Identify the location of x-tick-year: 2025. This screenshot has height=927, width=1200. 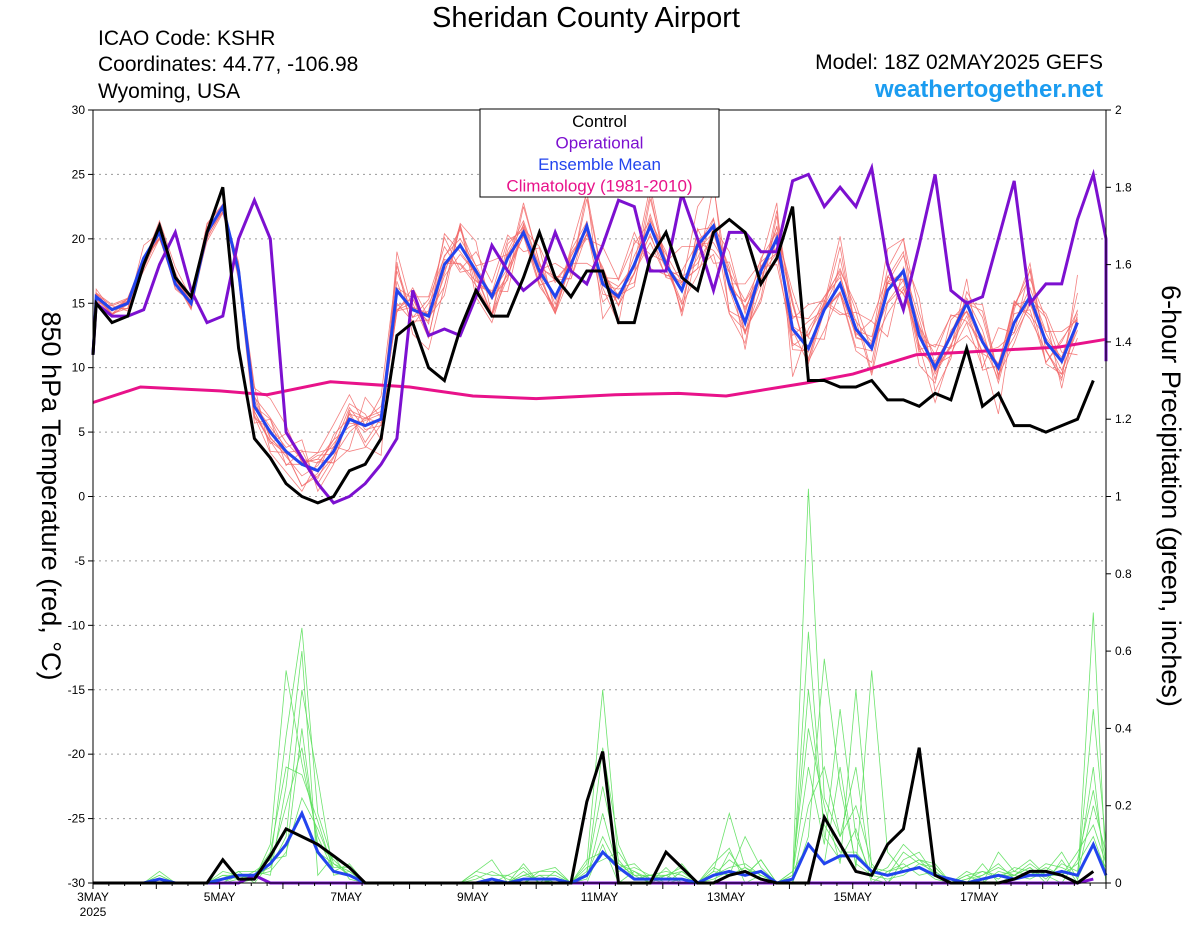
(93, 912).